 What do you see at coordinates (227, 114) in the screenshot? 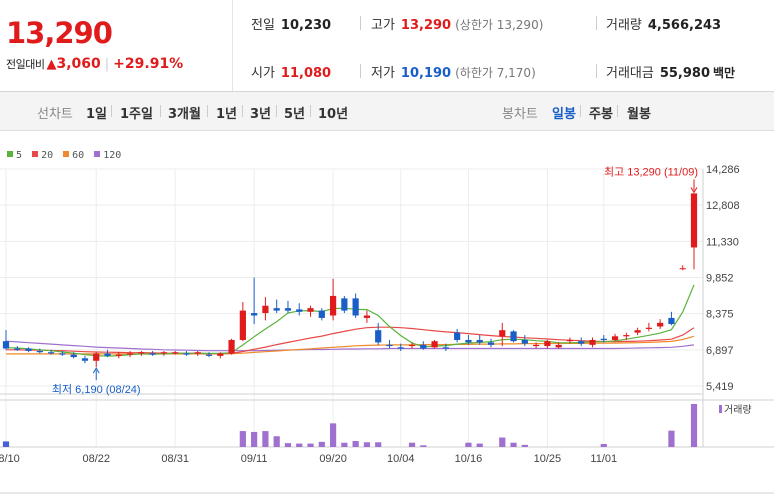
I see `period-1y: 1년` at bounding box center [227, 114].